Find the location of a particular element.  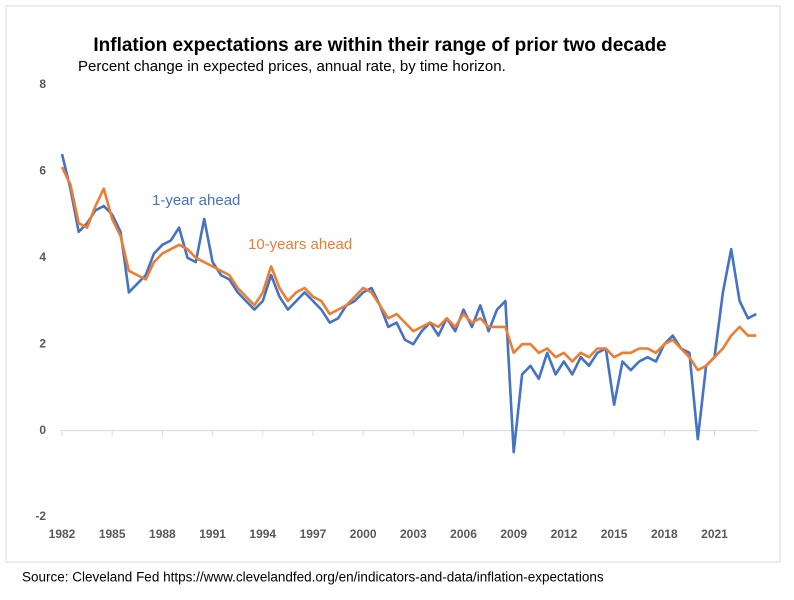

x-tick-label: 2015 is located at coordinates (614, 534).